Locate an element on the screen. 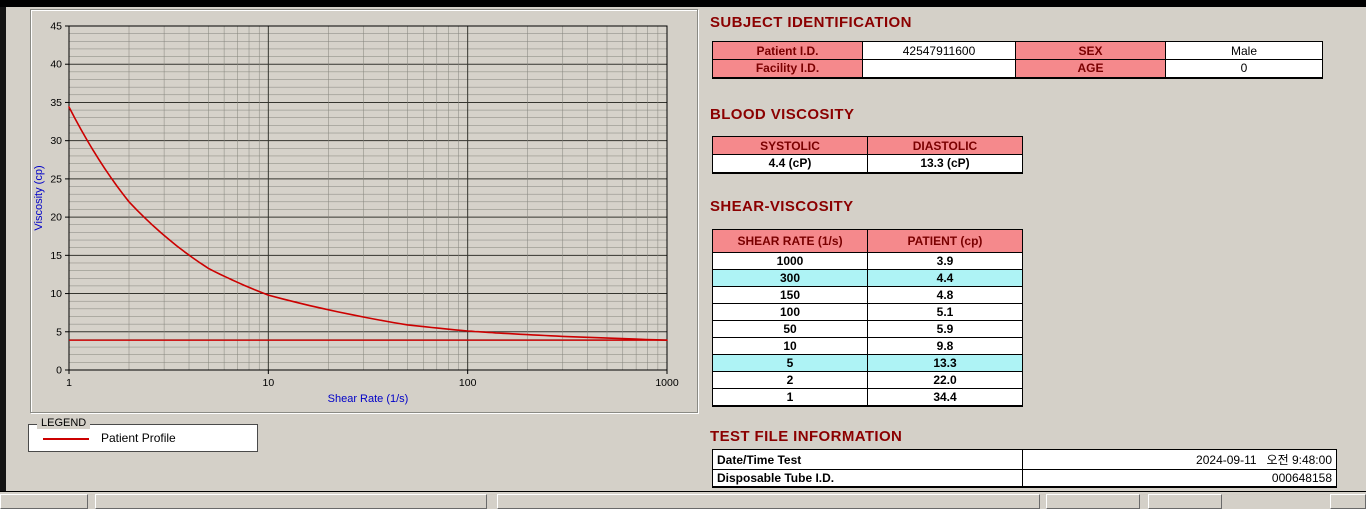 This screenshot has height=509, width=1366. window-top-edge is located at coordinates (683, 3).